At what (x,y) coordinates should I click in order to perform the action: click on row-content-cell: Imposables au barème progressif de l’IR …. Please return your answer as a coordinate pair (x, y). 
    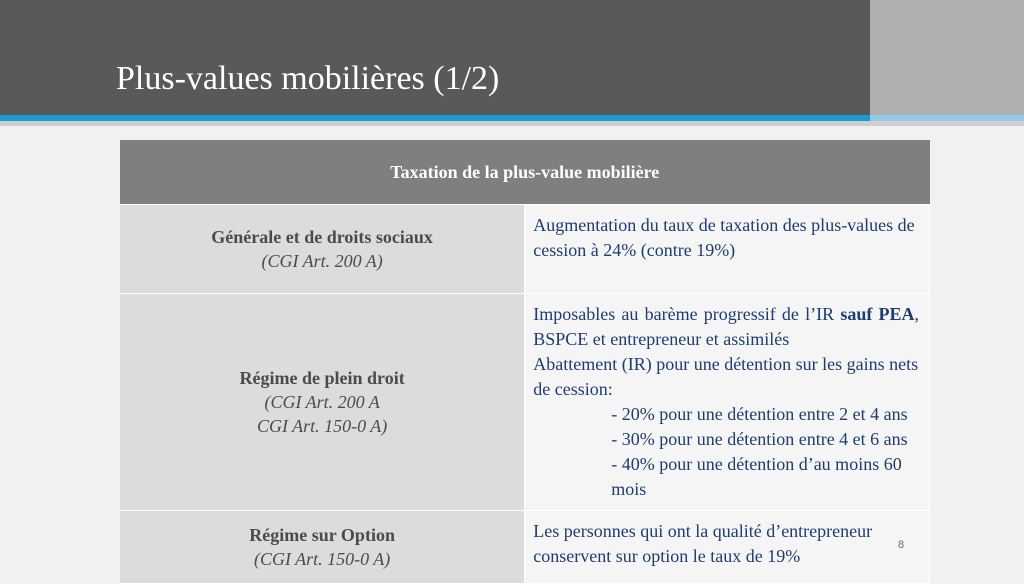
    Looking at the image, I should click on (727, 402).